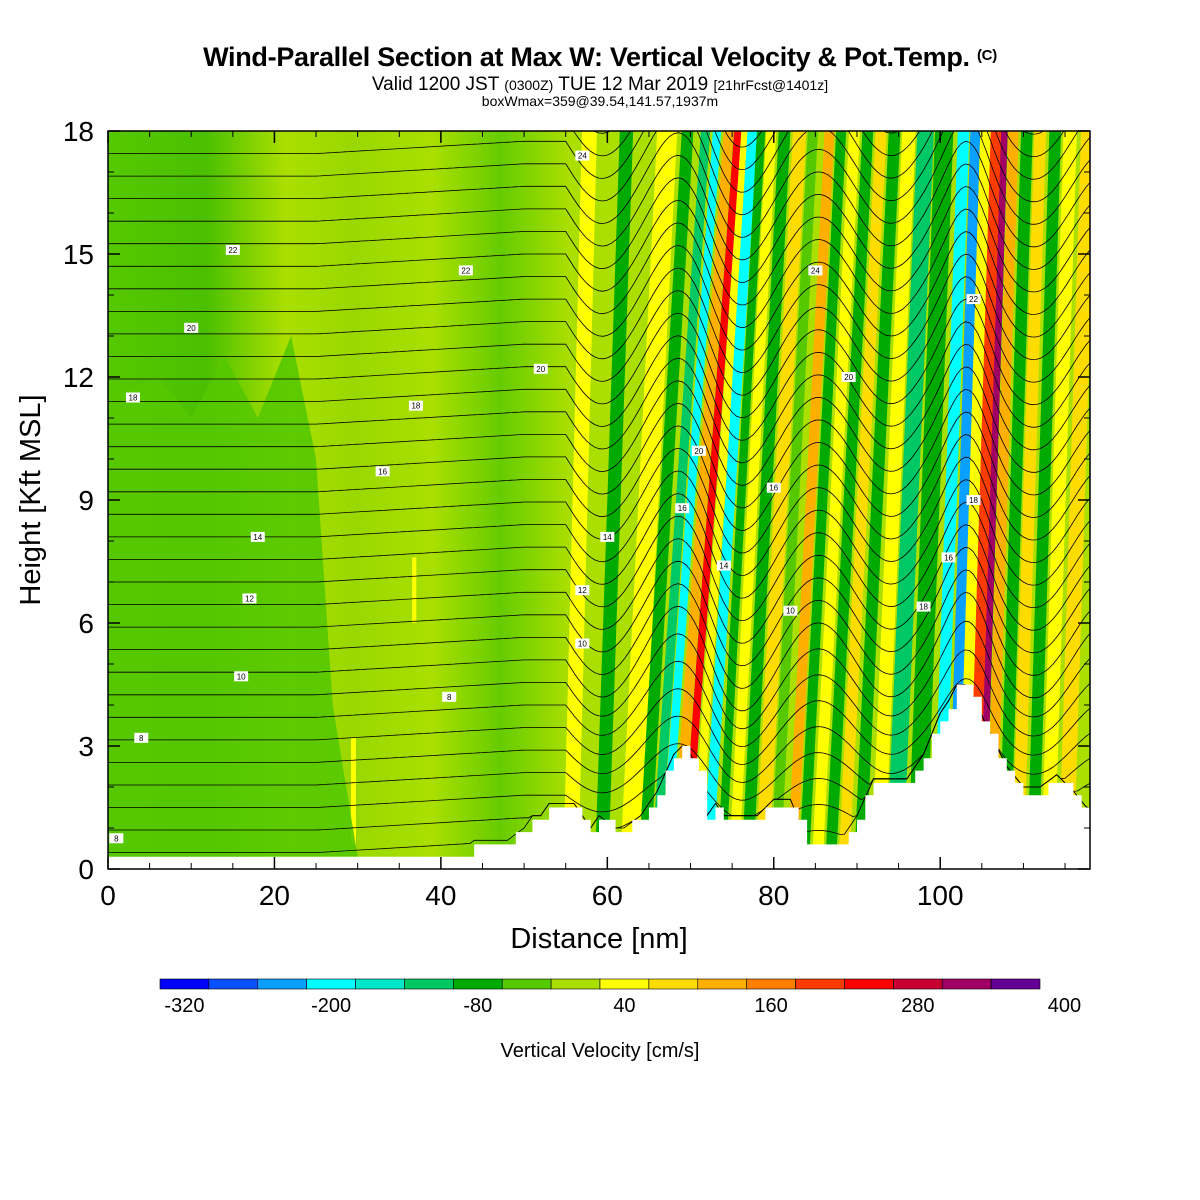  I want to click on y-tick-label: 12, so click(78, 377).